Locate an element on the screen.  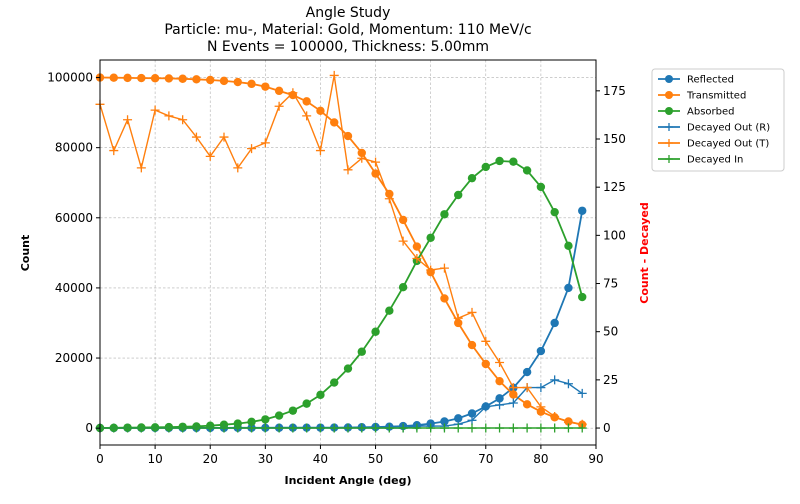
y-tick-label: 0 is located at coordinates (89, 428).